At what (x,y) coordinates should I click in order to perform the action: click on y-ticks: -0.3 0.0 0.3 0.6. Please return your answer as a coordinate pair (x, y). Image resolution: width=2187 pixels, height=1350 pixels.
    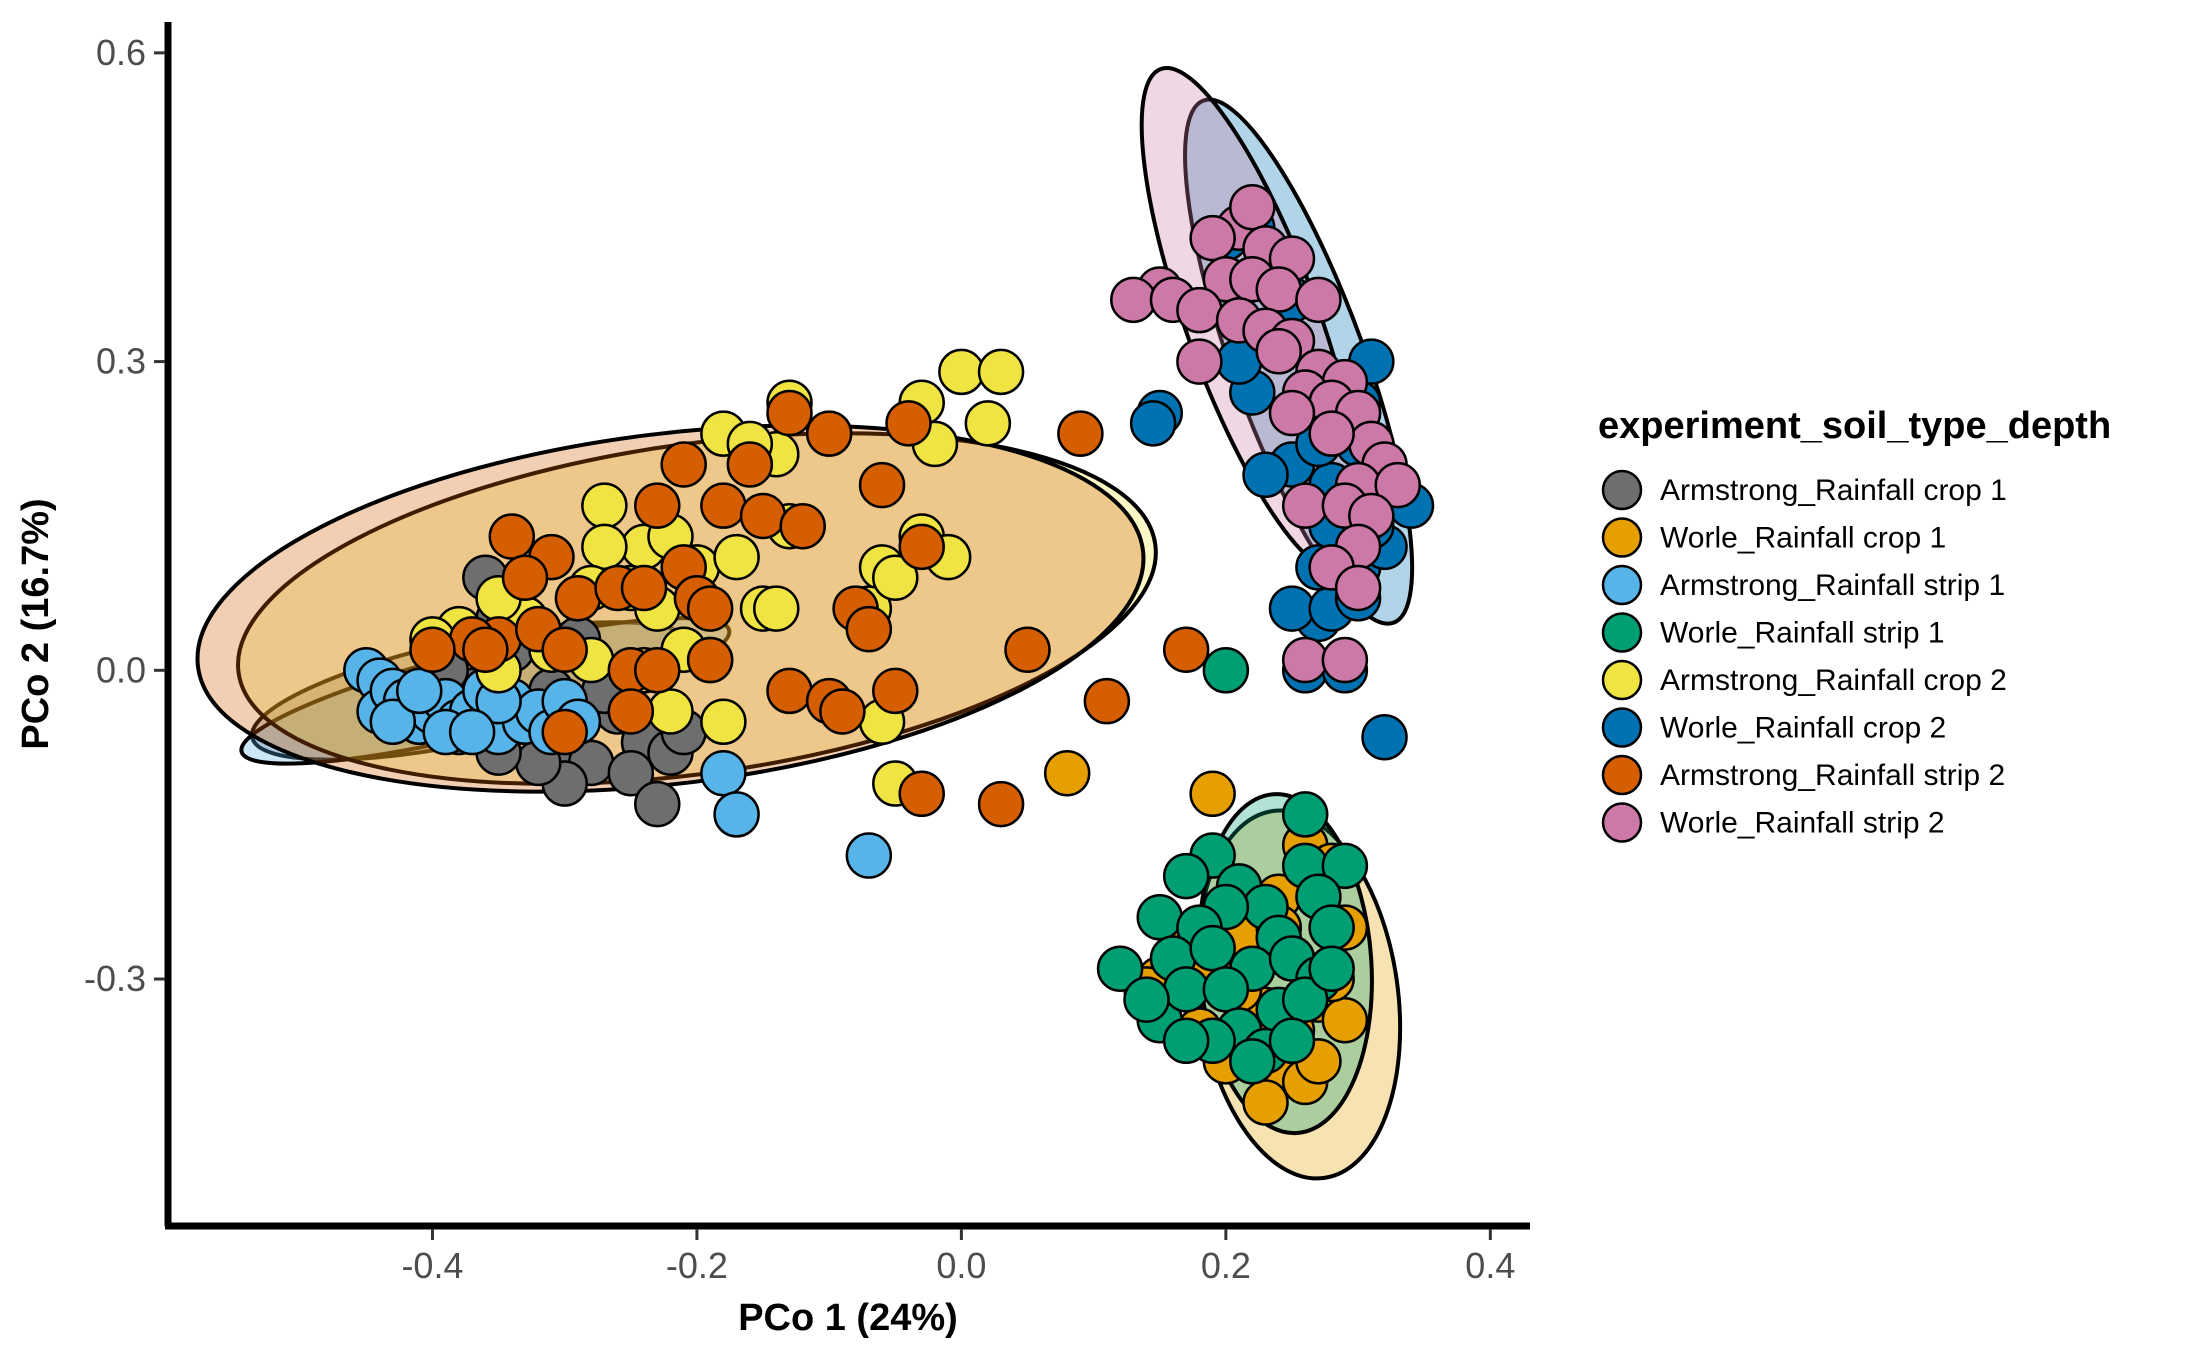
    Looking at the image, I should click on (124, 515).